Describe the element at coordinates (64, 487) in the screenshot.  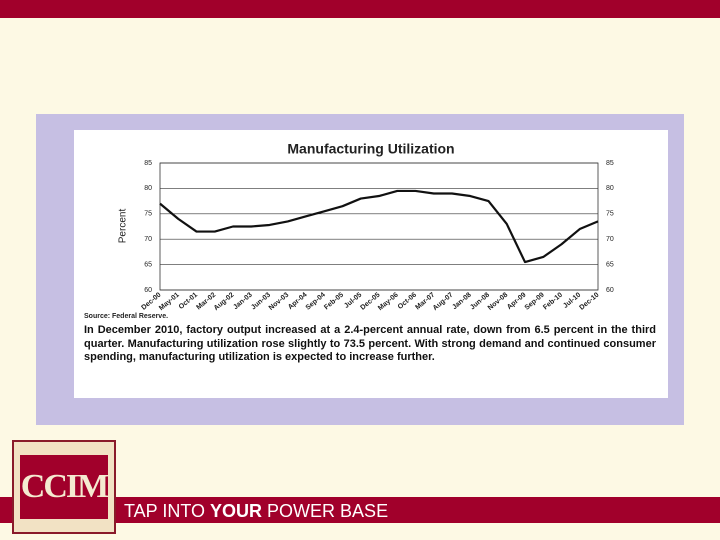
I see `logo: CCIM` at that location.